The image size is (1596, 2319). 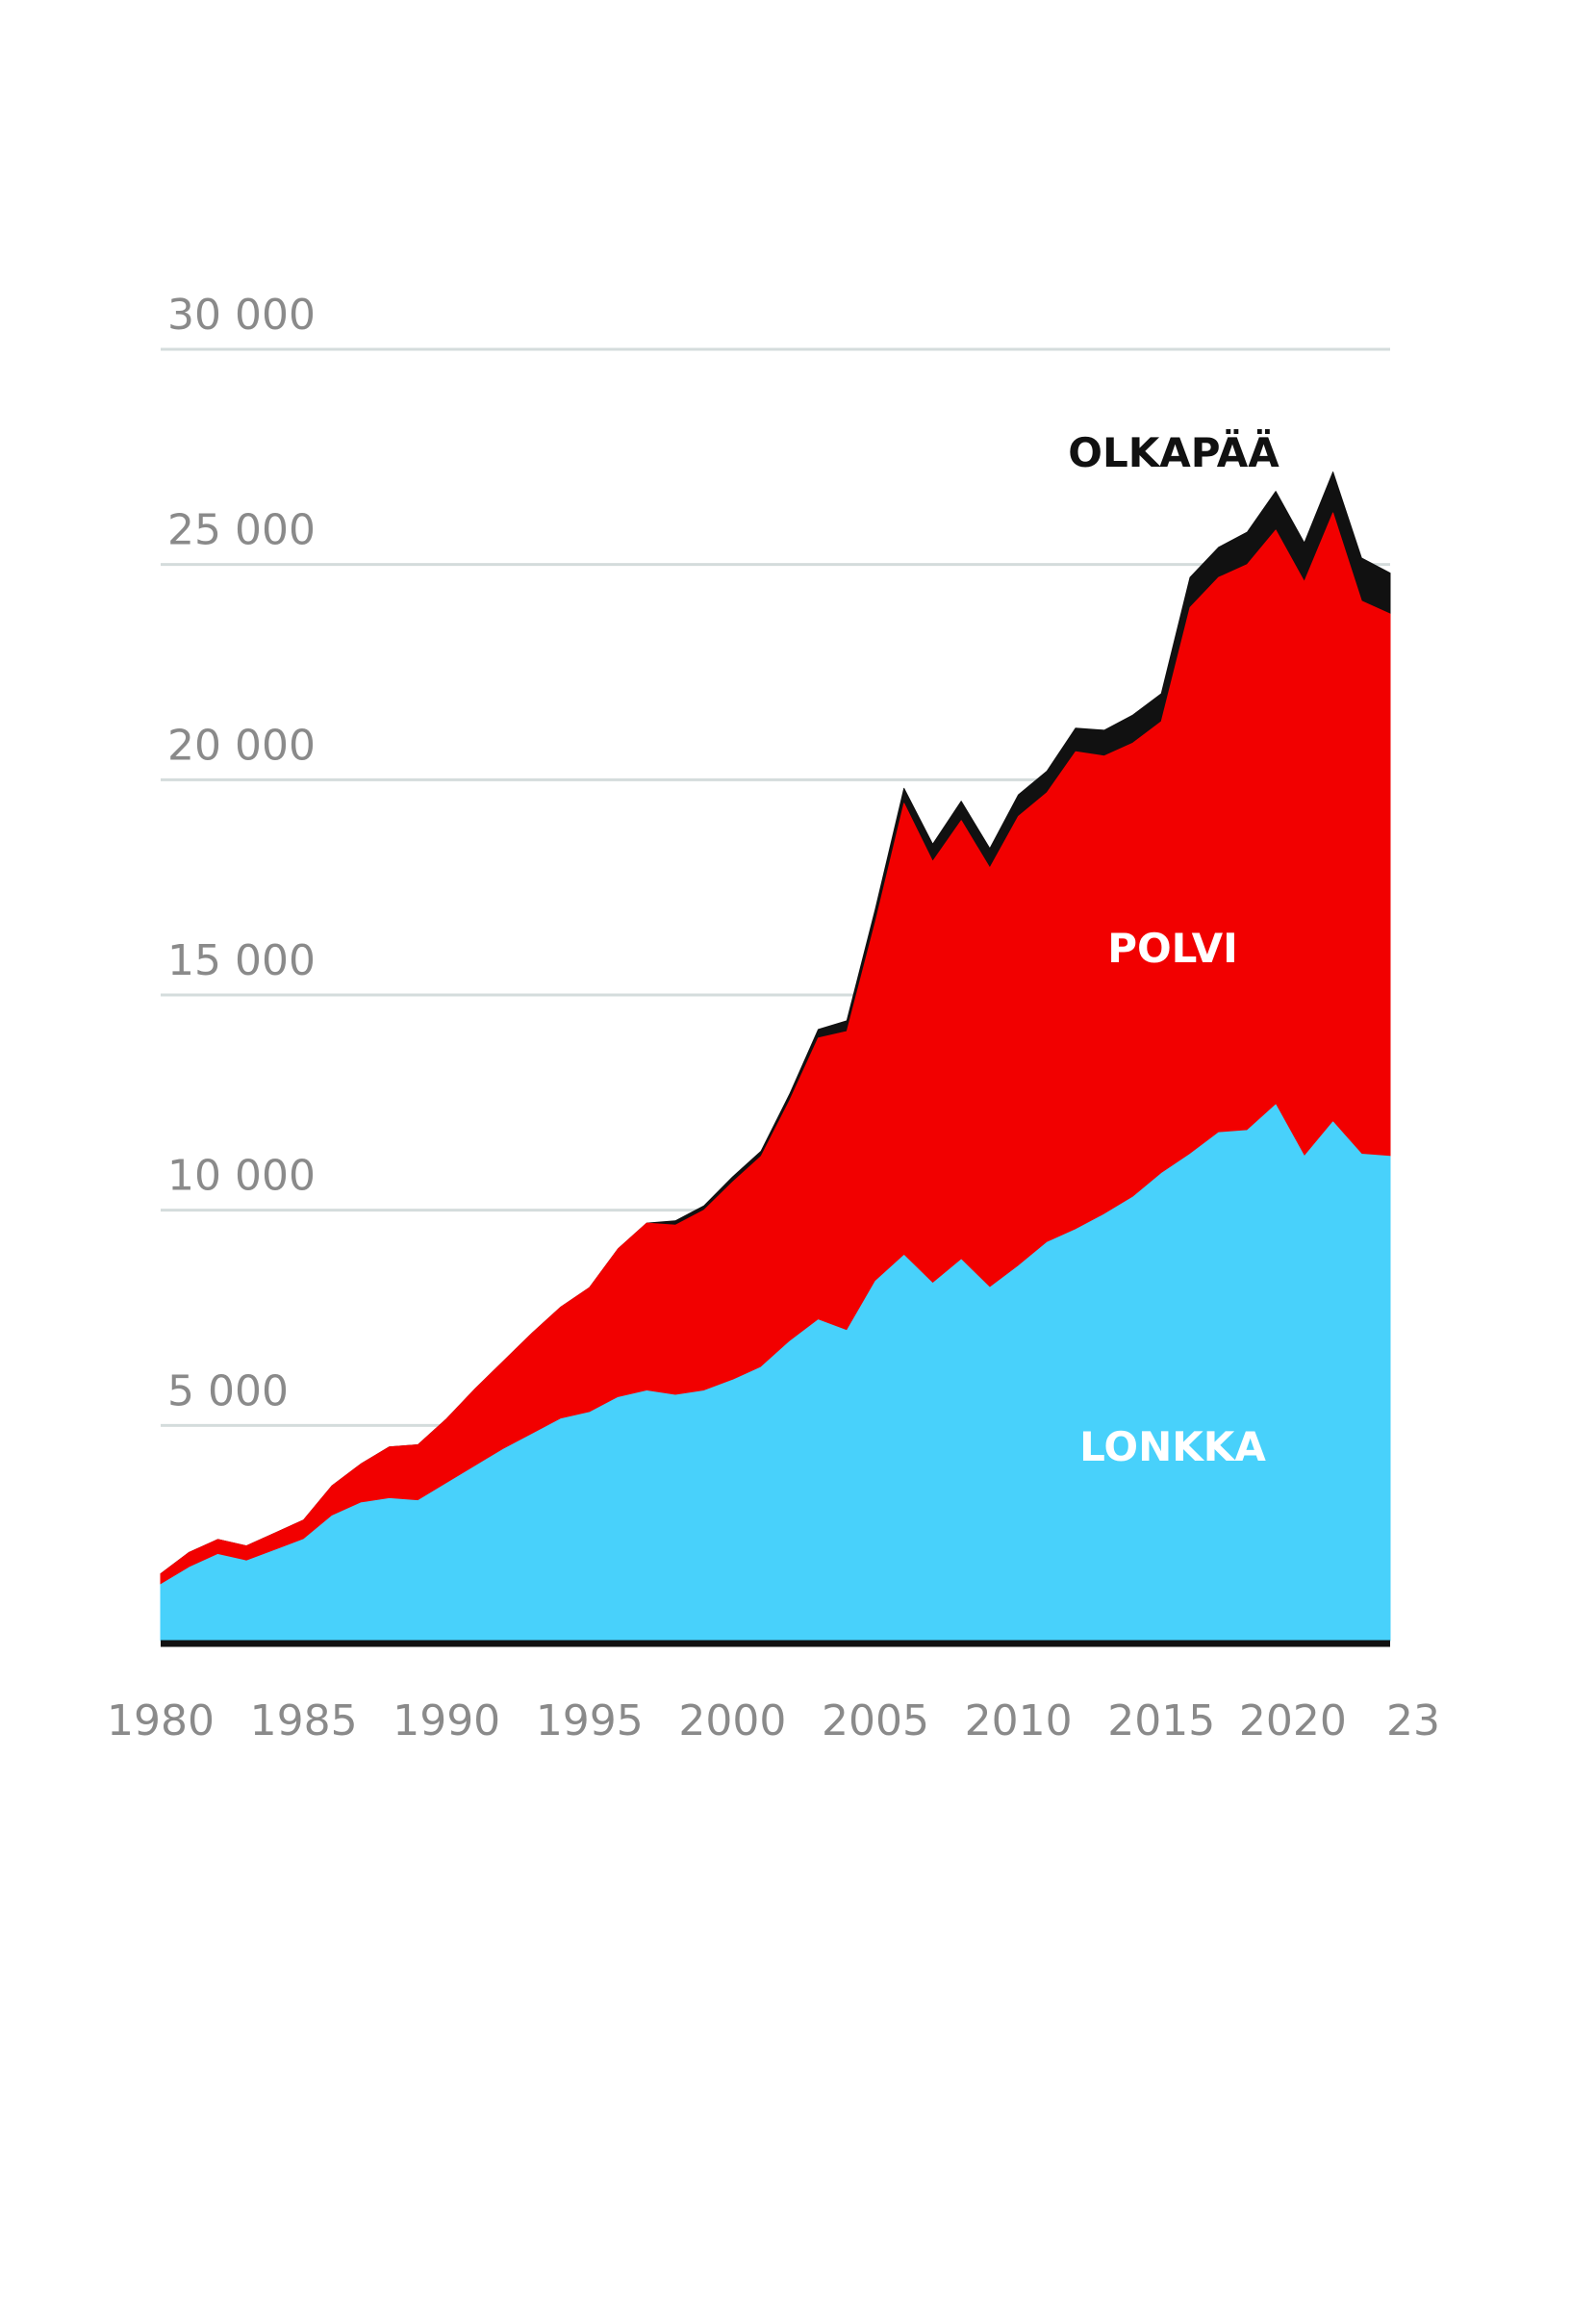 What do you see at coordinates (304, 1721) in the screenshot?
I see `x-tick-label: 1985` at bounding box center [304, 1721].